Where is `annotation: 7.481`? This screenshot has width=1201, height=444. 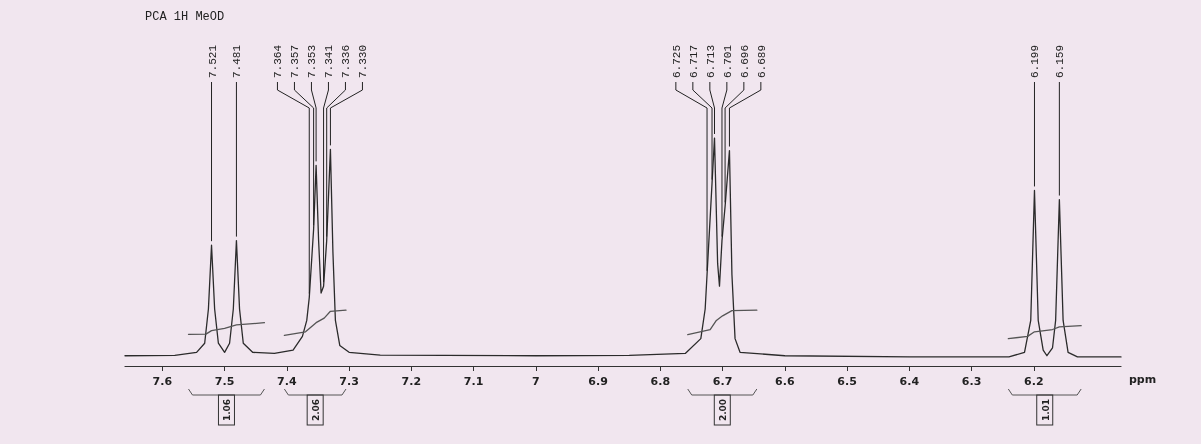
annotation: 7.481 is located at coordinates (237, 61).